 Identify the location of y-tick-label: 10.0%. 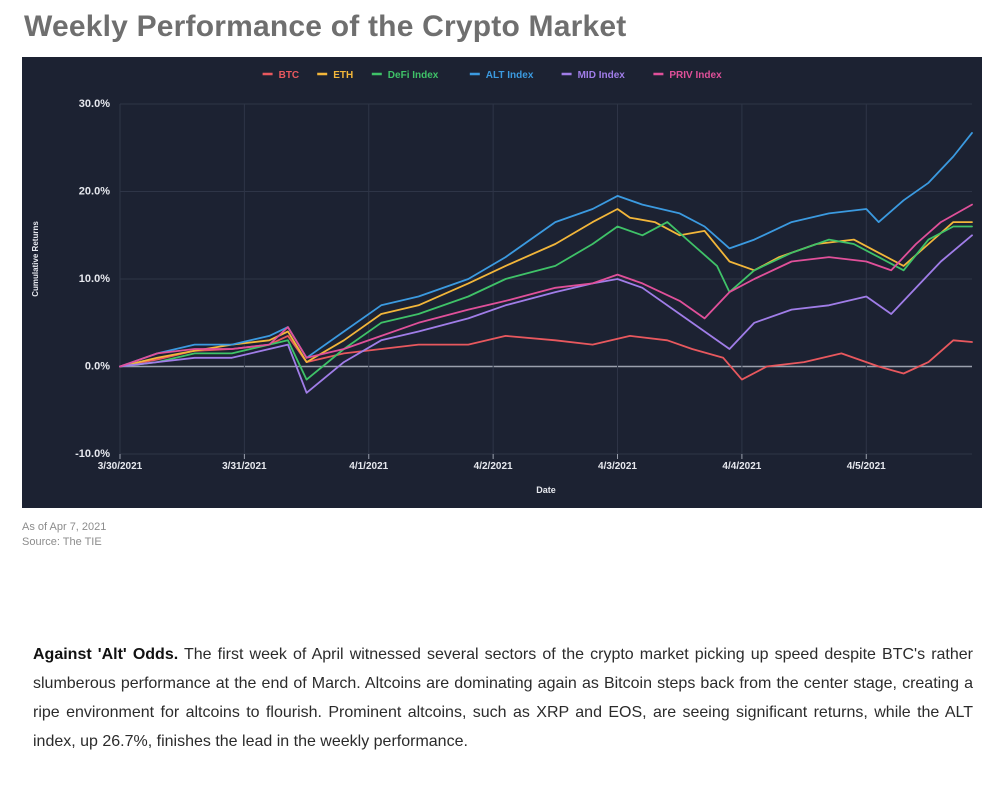
(94, 279).